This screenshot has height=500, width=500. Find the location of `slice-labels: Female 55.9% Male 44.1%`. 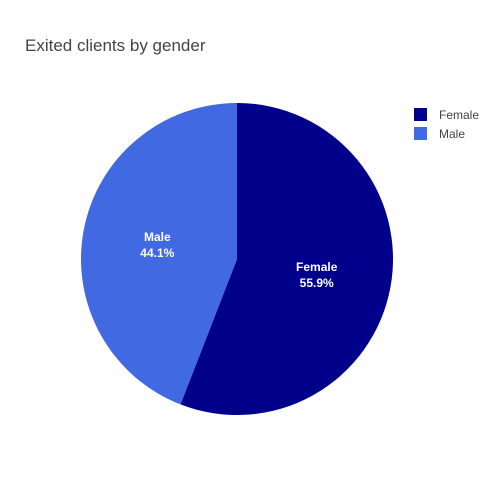

slice-labels: Female 55.9% Male 44.1% is located at coordinates (238, 260).